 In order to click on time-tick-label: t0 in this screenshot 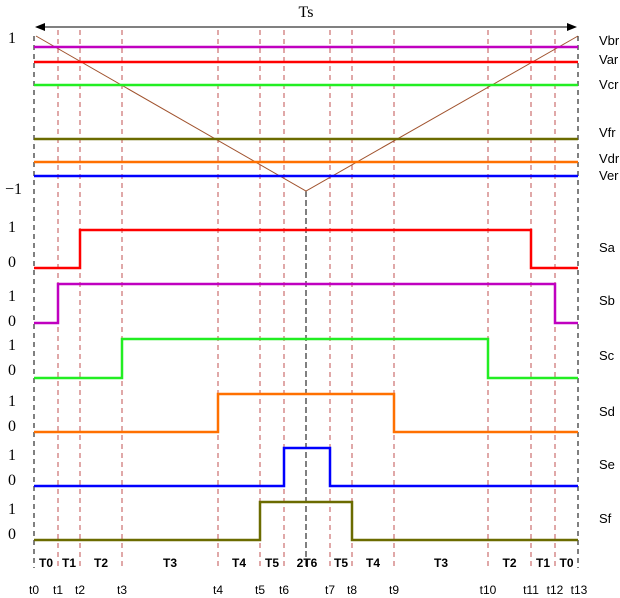, I will do `click(34, 590)`.